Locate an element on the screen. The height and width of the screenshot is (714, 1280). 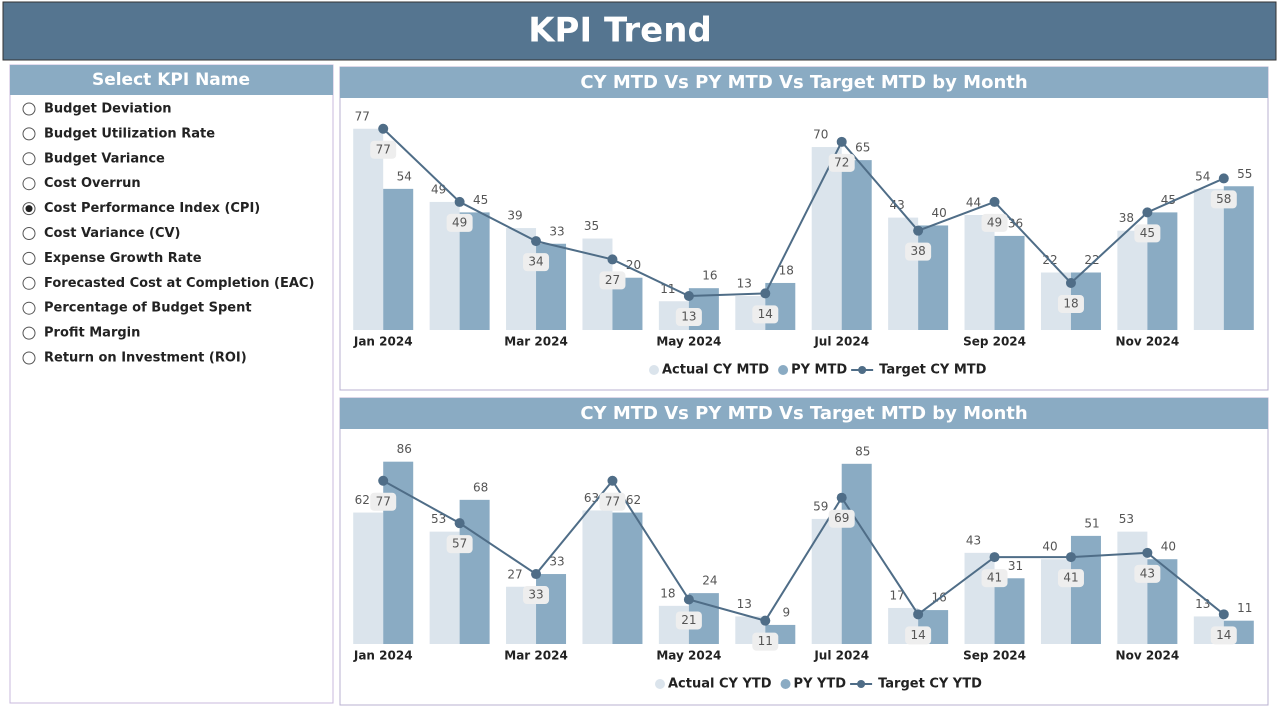
data-label: 57 is located at coordinates (459, 544).